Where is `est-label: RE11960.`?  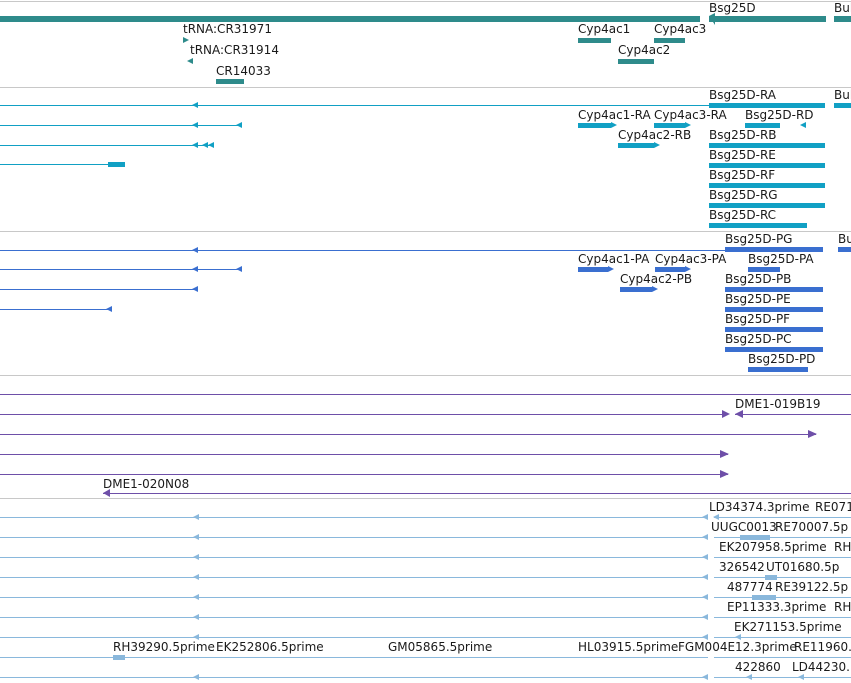 est-label: RE11960. is located at coordinates (822, 647).